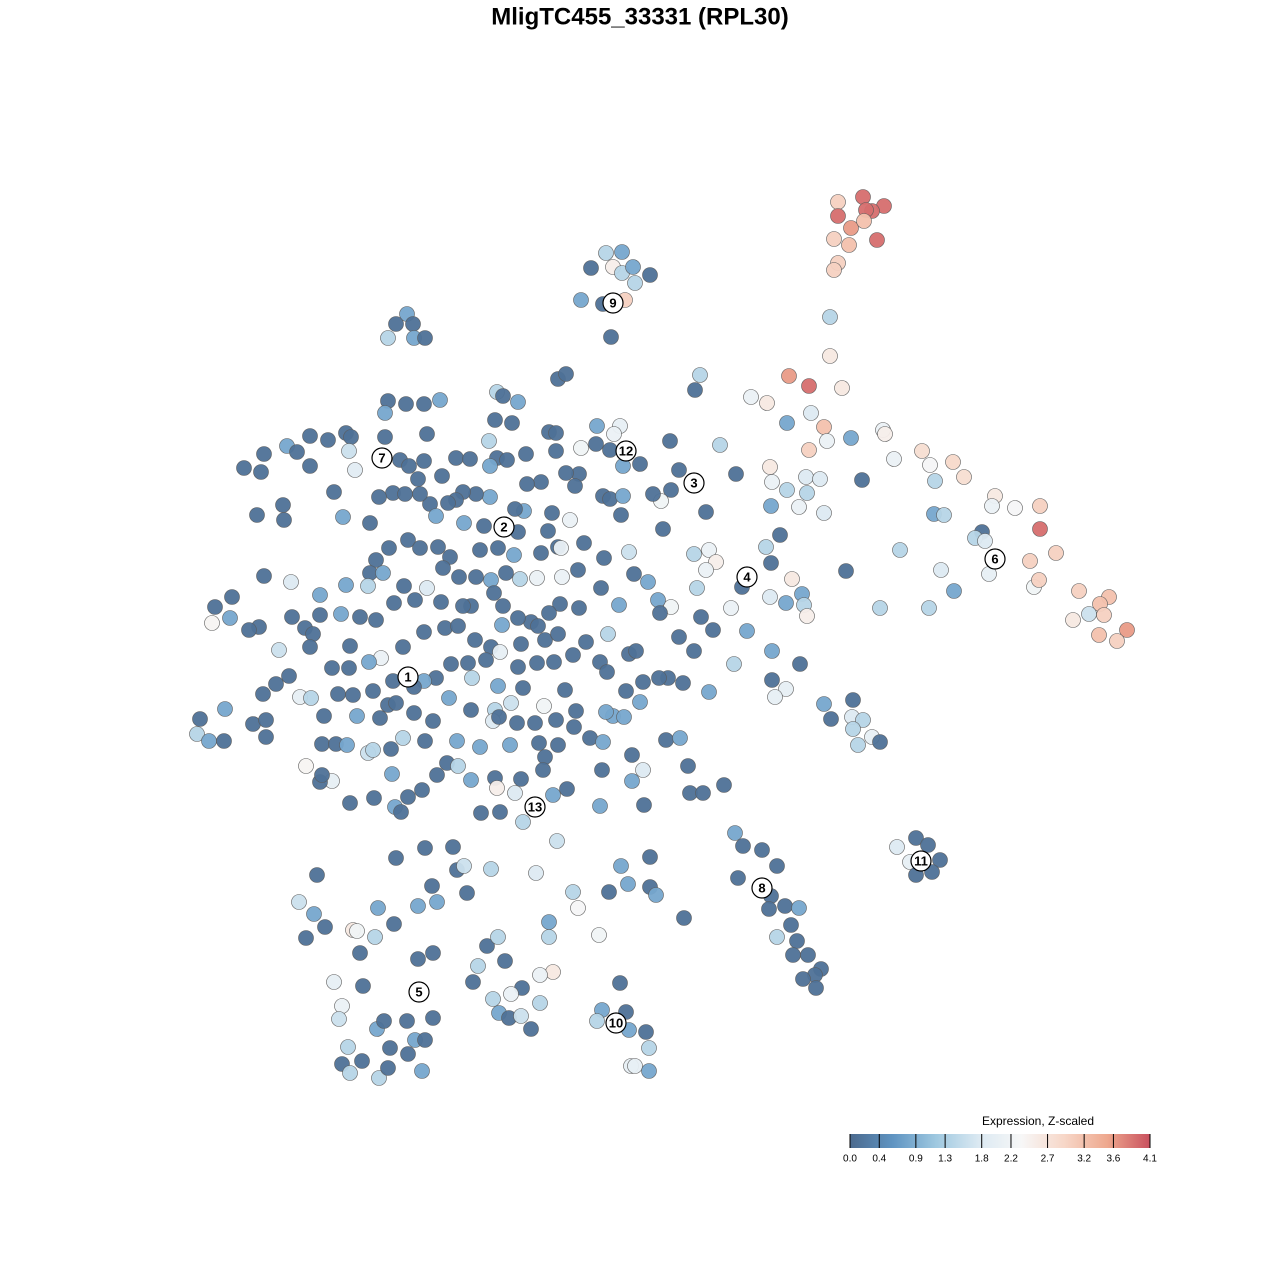  What do you see at coordinates (982, 1159) in the screenshot?
I see `colorbar-tick-label: 1.8` at bounding box center [982, 1159].